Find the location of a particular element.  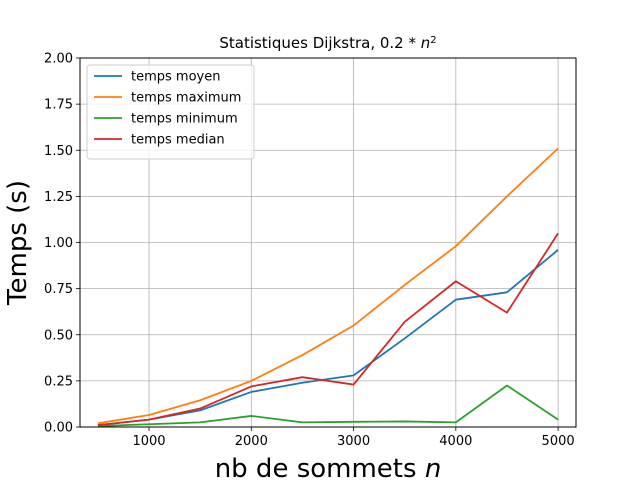

y-tick-label: 2.00 is located at coordinates (58, 59).